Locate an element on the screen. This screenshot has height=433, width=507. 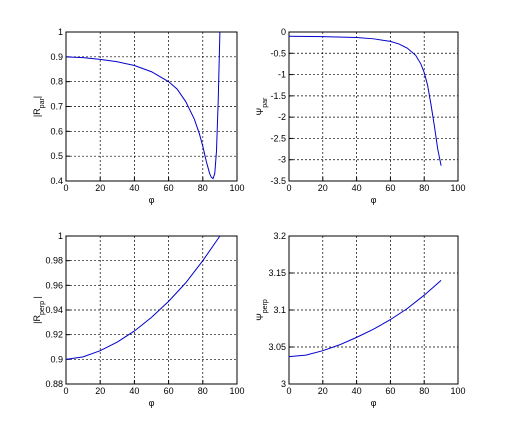
y-tick-label: 0.98 is located at coordinates (54, 261).